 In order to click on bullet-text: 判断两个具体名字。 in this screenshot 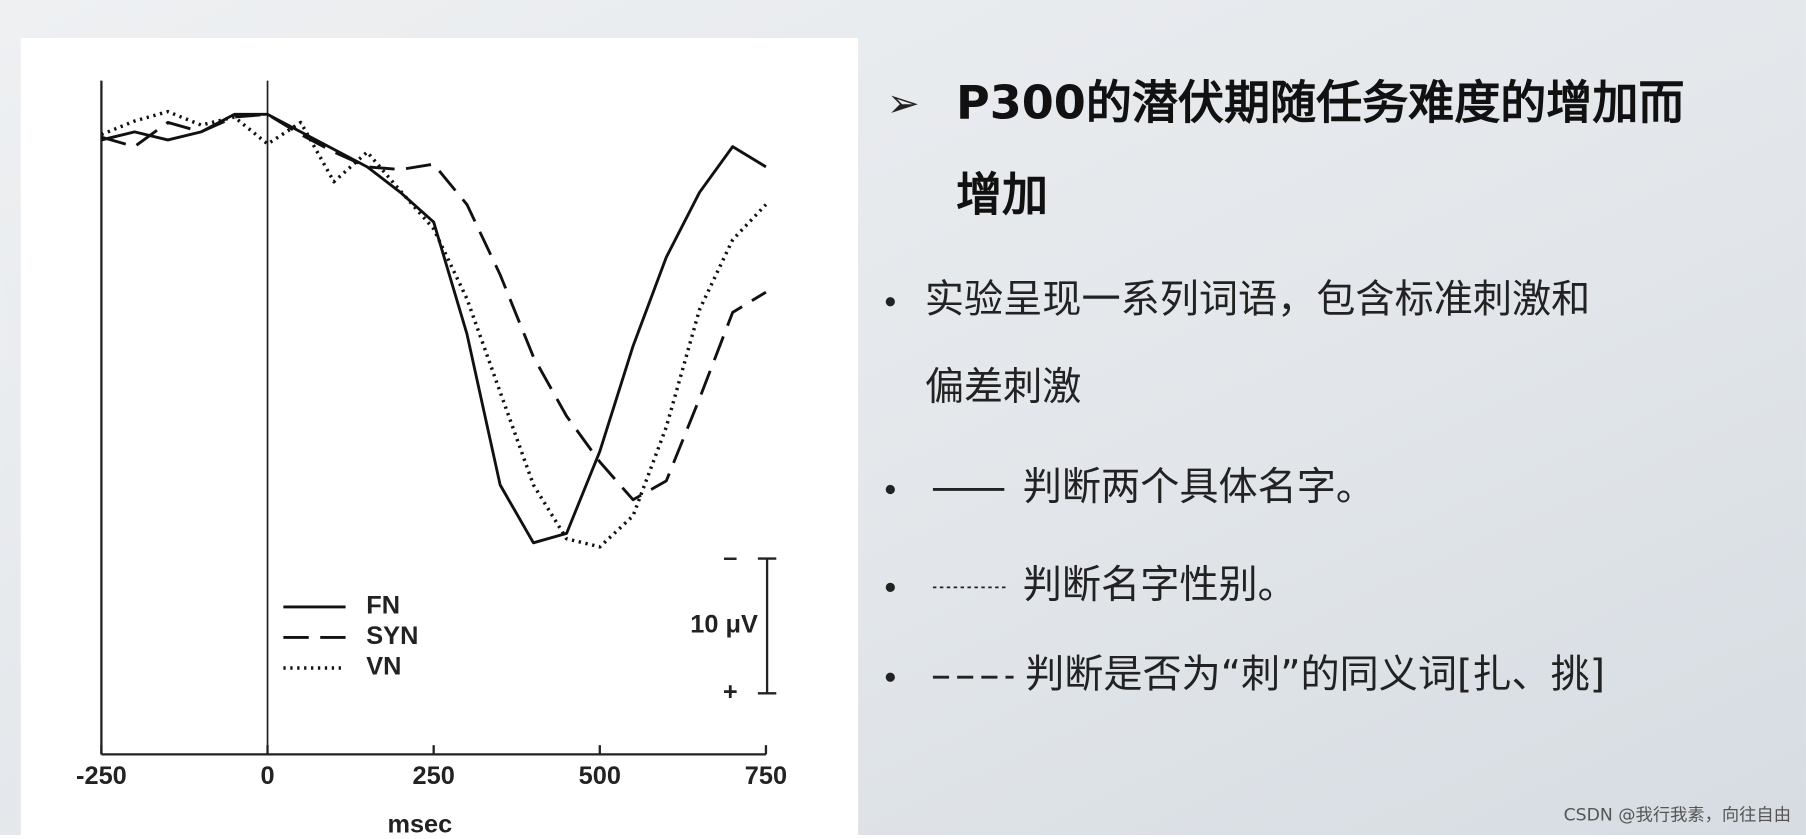, I will do `click(1199, 487)`.